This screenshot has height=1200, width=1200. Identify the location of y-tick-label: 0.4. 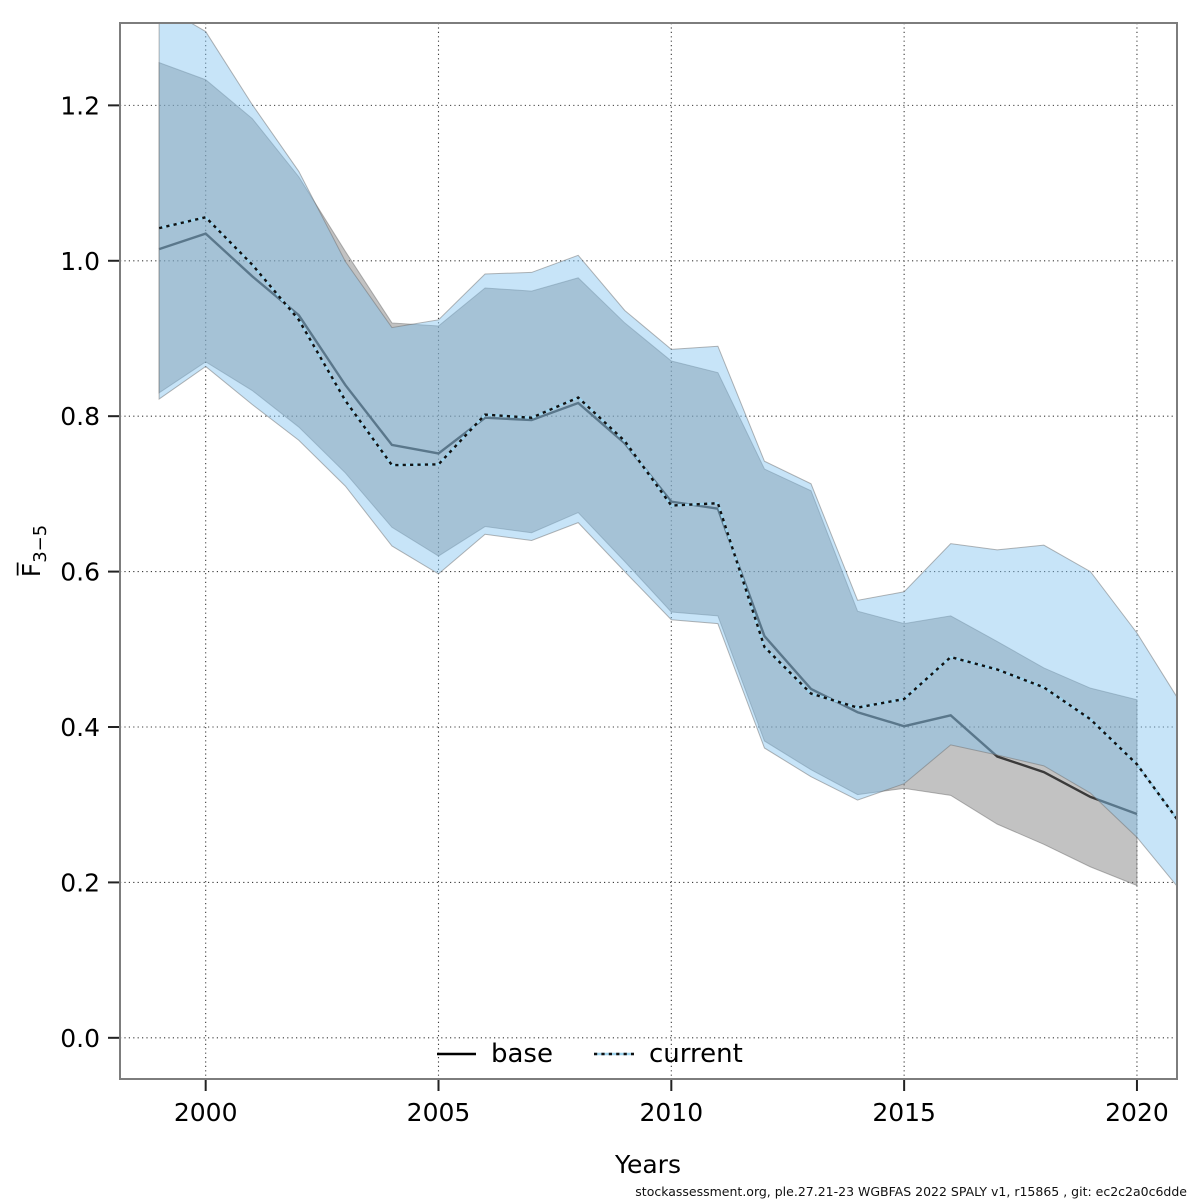
(80, 727).